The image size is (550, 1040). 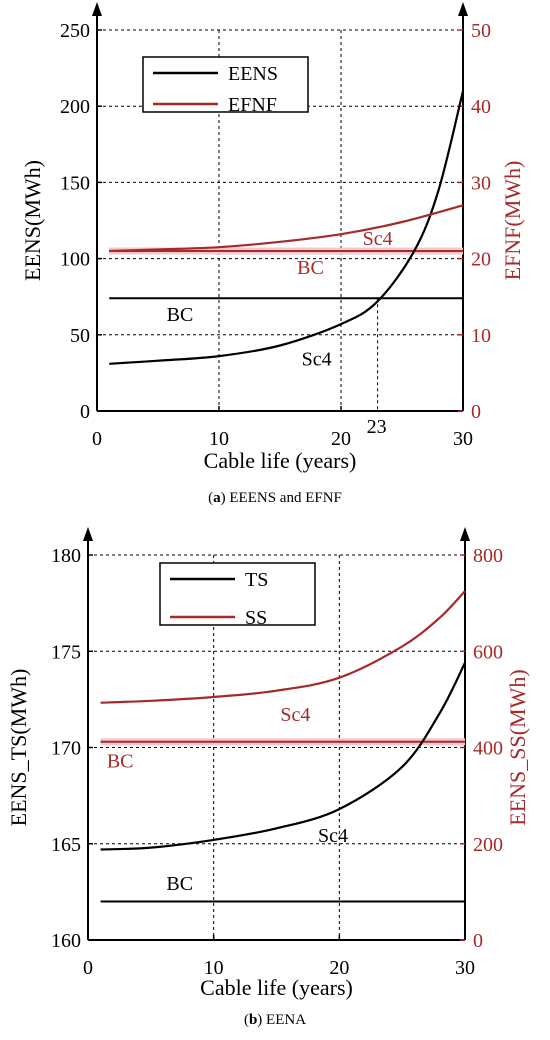 I want to click on caption-a: (a) EEENS and EFNF, so click(x=275, y=498).